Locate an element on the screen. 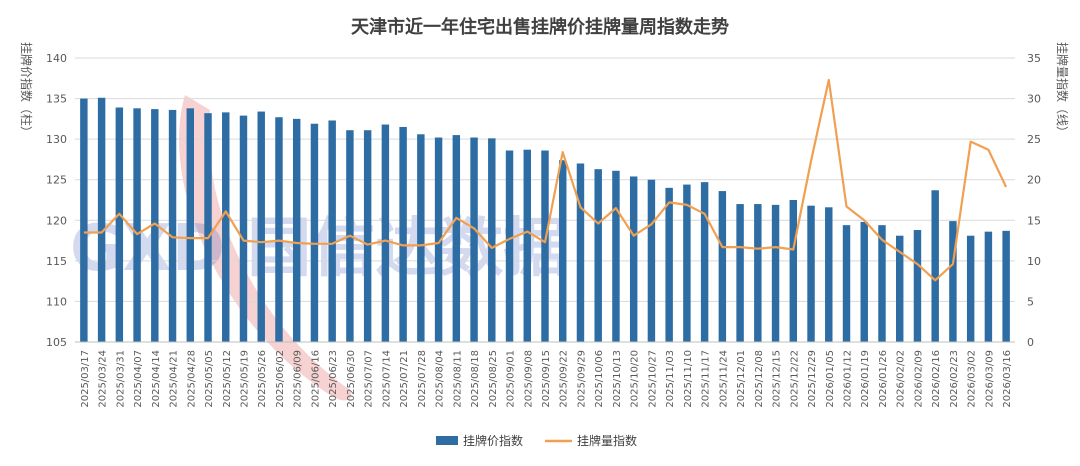 The width and height of the screenshot is (1080, 466). x-tick-label: 2025/08/18 is located at coordinates (475, 379).